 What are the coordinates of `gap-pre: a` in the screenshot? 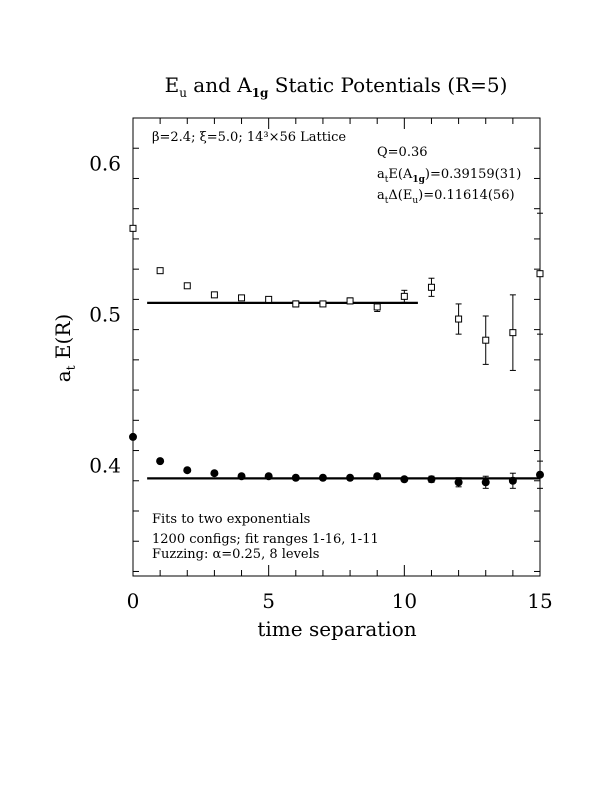 It's located at (381, 195).